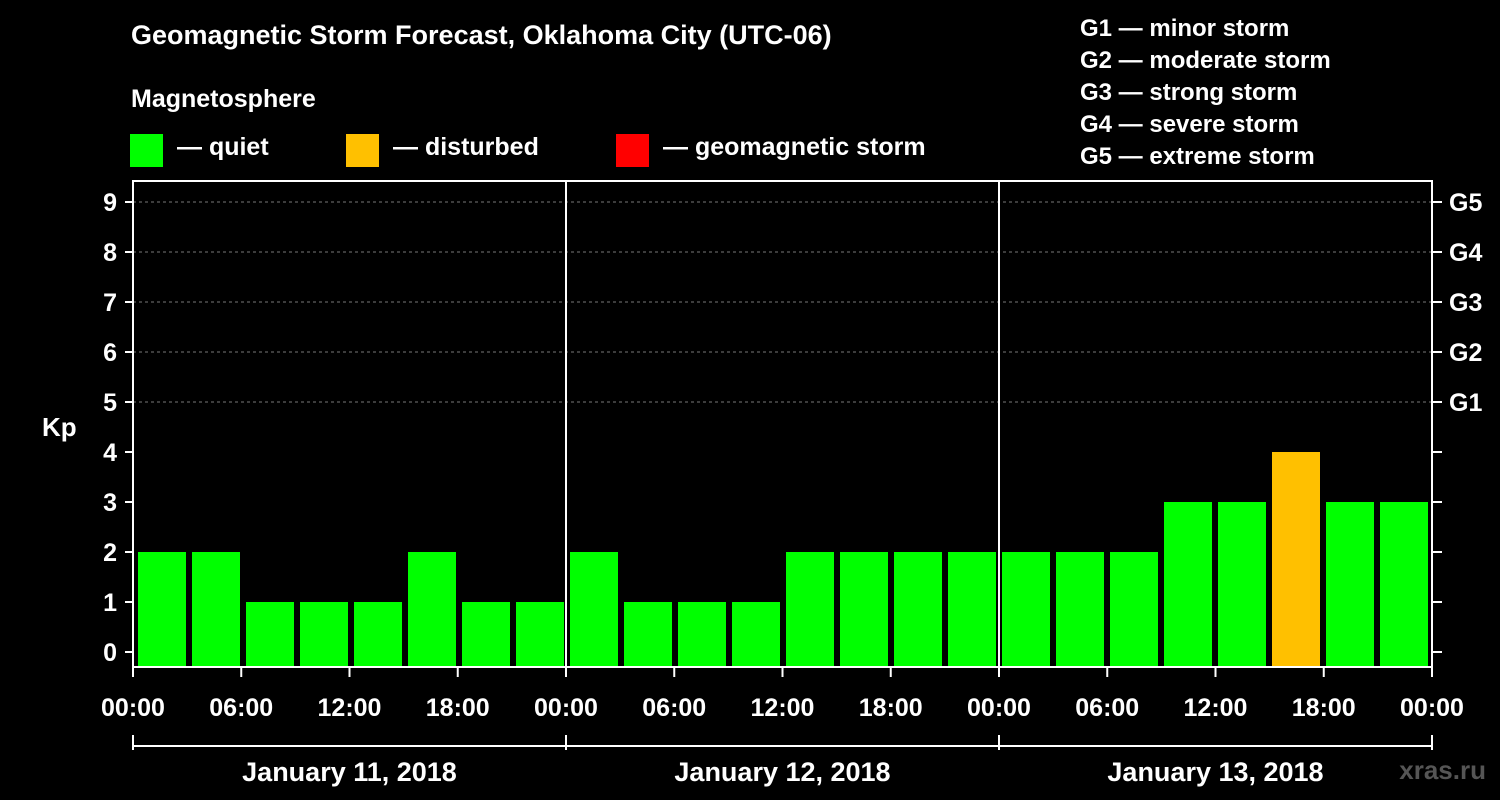 The height and width of the screenshot is (800, 1500). What do you see at coordinates (223, 147) in the screenshot?
I see `legend-label-quiet: — quiet` at bounding box center [223, 147].